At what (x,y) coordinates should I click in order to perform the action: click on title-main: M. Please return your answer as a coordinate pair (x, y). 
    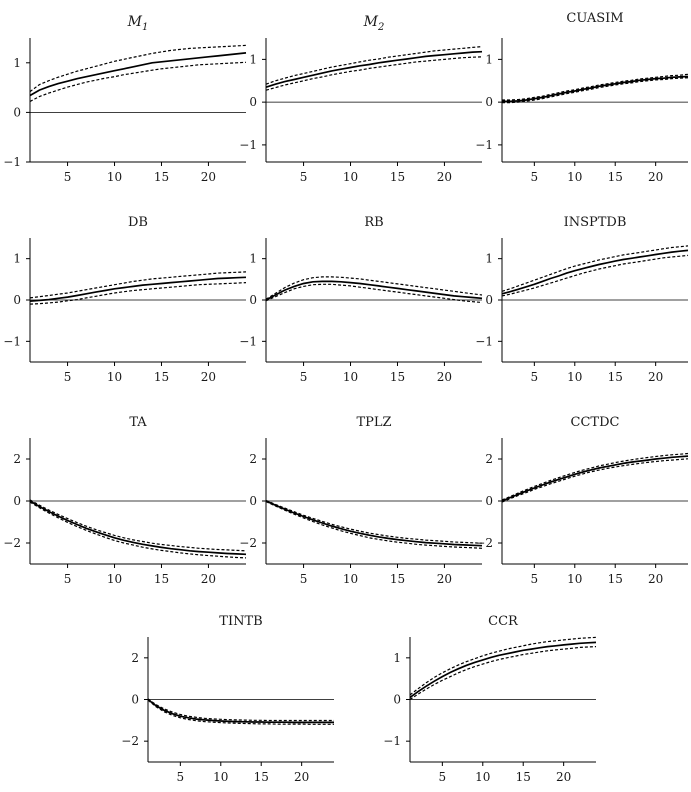
    Looking at the image, I should click on (371, 22).